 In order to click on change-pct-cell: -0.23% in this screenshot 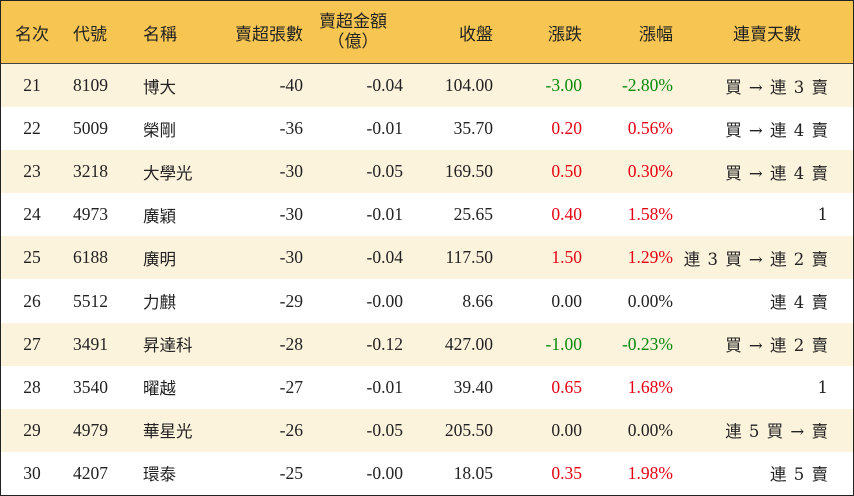, I will do `click(647, 343)`.